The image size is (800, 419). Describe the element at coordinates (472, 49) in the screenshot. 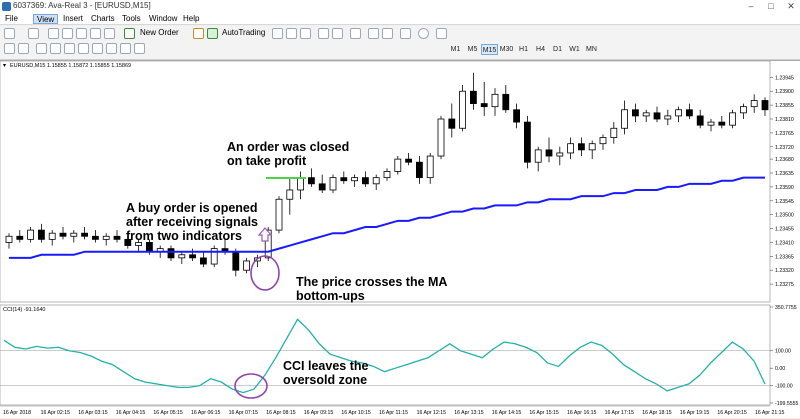

I see `timeframe-m5: M5` at that location.